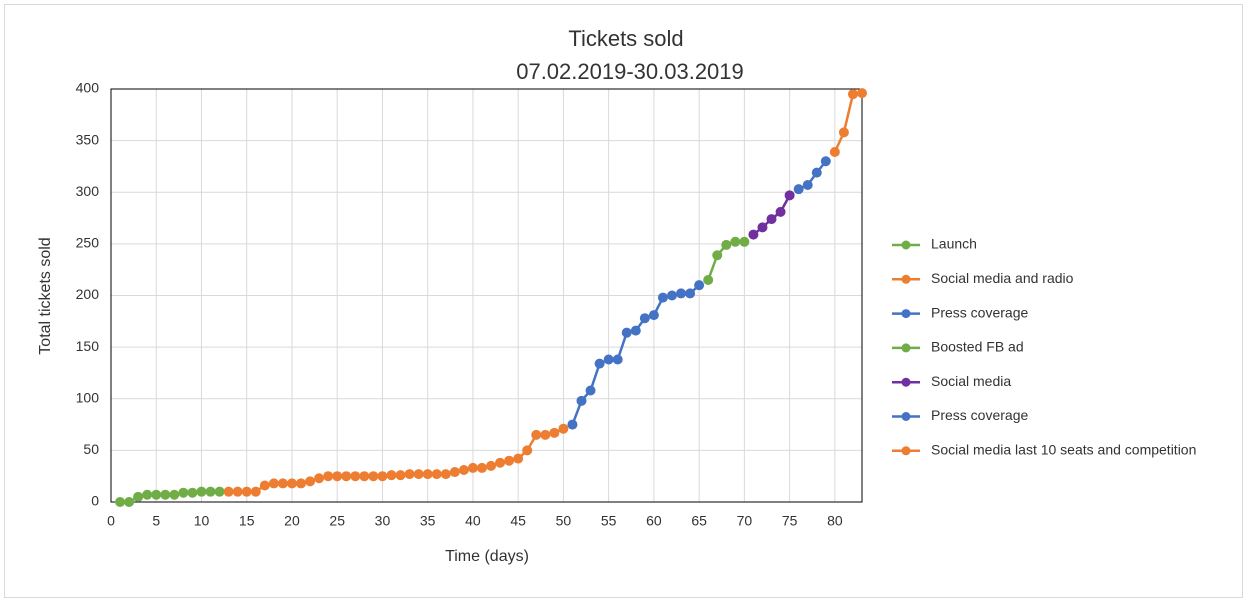 The width and height of the screenshot is (1247, 602). I want to click on x-tick-label: 55, so click(609, 521).